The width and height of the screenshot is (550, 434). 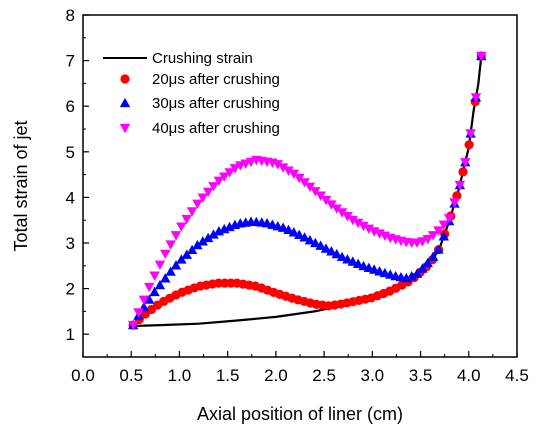 What do you see at coordinates (216, 103) in the screenshot?
I see `legend-label-30us: 30μs after crushing` at bounding box center [216, 103].